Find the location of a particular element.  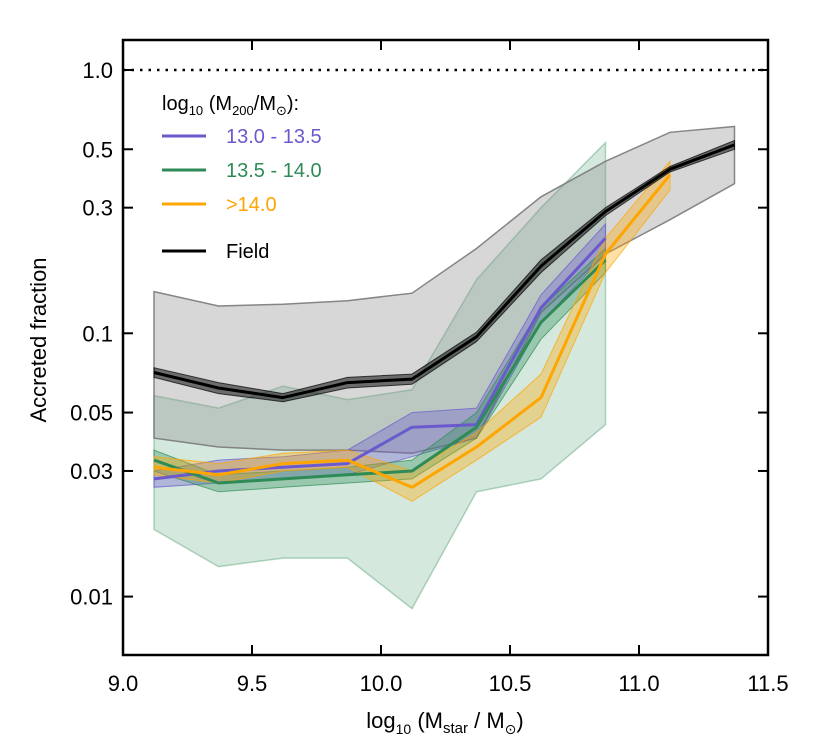

legend-label-13-5: 13.5 - 14.0 is located at coordinates (274, 171).